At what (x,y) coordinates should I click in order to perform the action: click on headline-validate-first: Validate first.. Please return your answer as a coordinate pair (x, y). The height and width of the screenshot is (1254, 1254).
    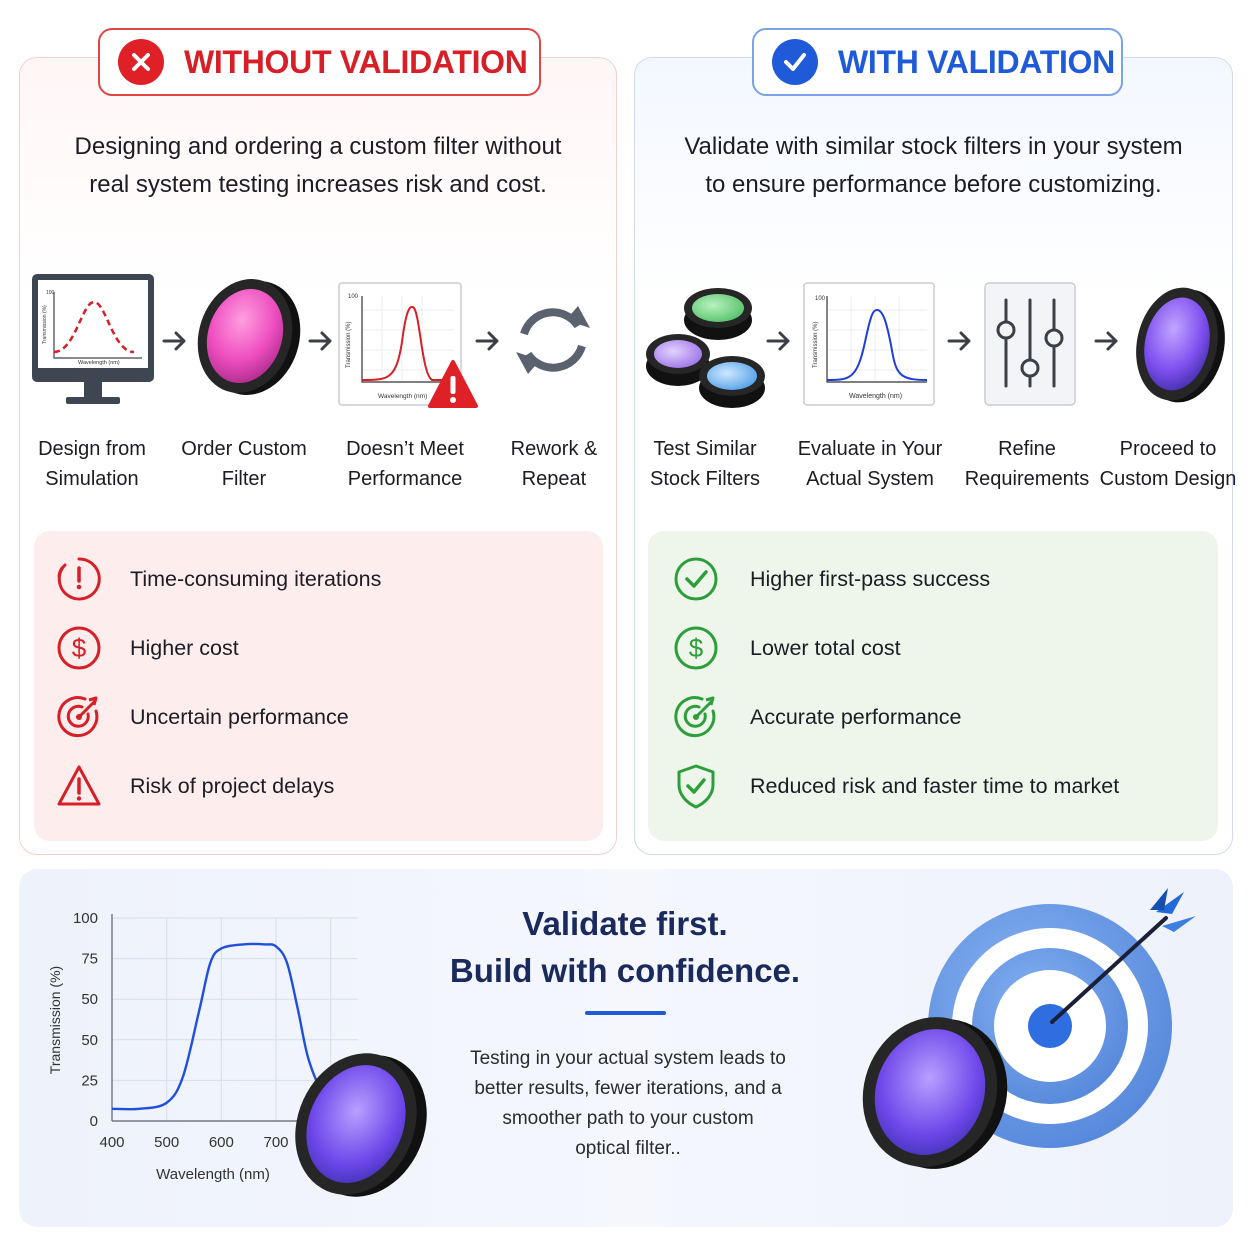
    Looking at the image, I should click on (625, 923).